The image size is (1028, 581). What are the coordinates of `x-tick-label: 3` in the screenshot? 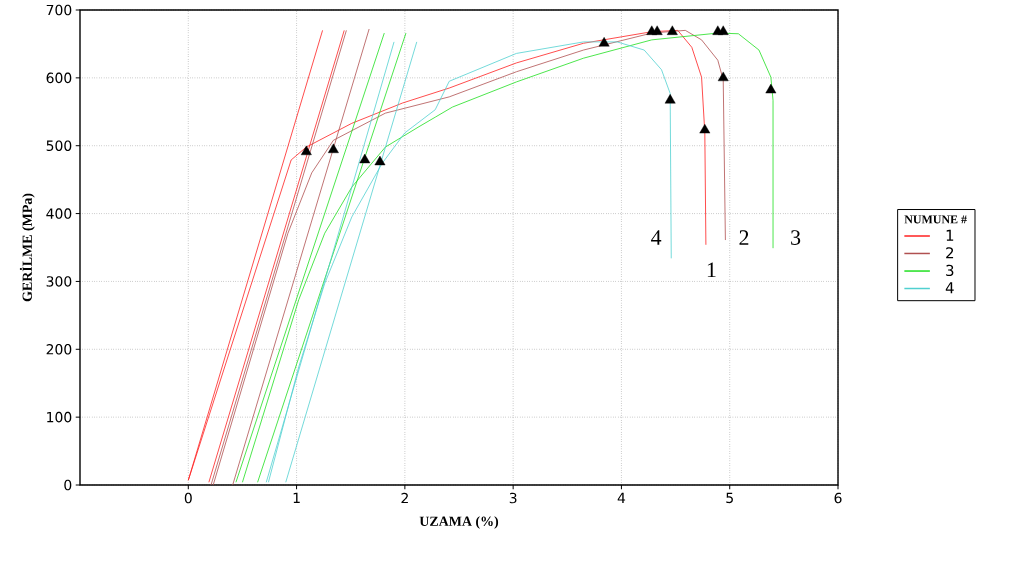 It's located at (513, 498).